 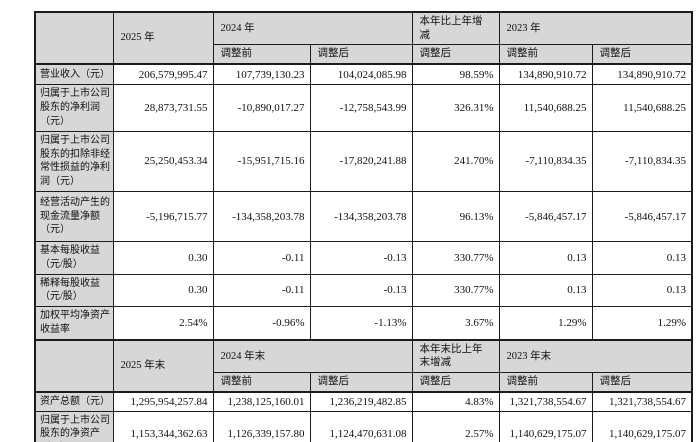 I want to click on corner-cell-s2, so click(x=74, y=365).